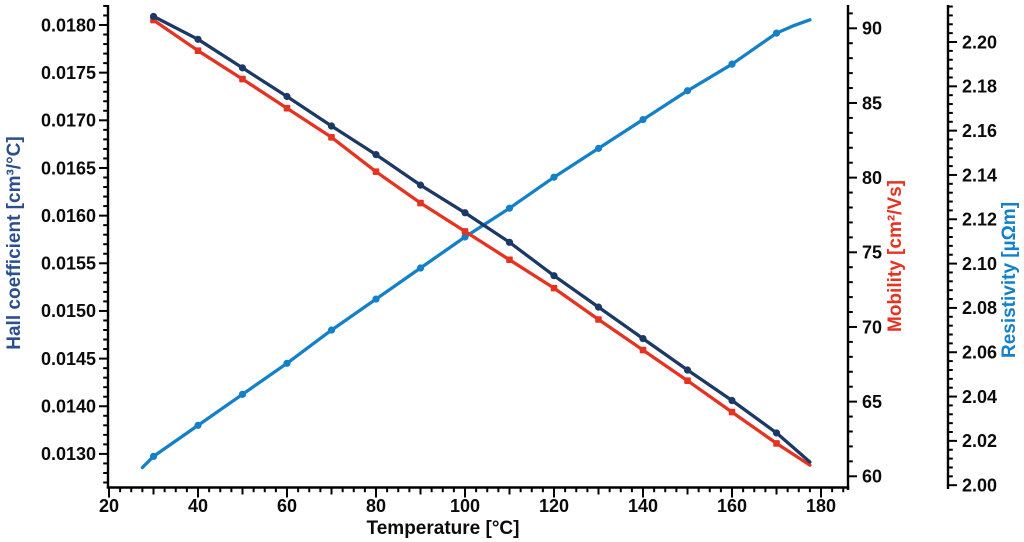  Describe the element at coordinates (443, 528) in the screenshot. I see `x-axis-title: Temperature [°C]` at that location.